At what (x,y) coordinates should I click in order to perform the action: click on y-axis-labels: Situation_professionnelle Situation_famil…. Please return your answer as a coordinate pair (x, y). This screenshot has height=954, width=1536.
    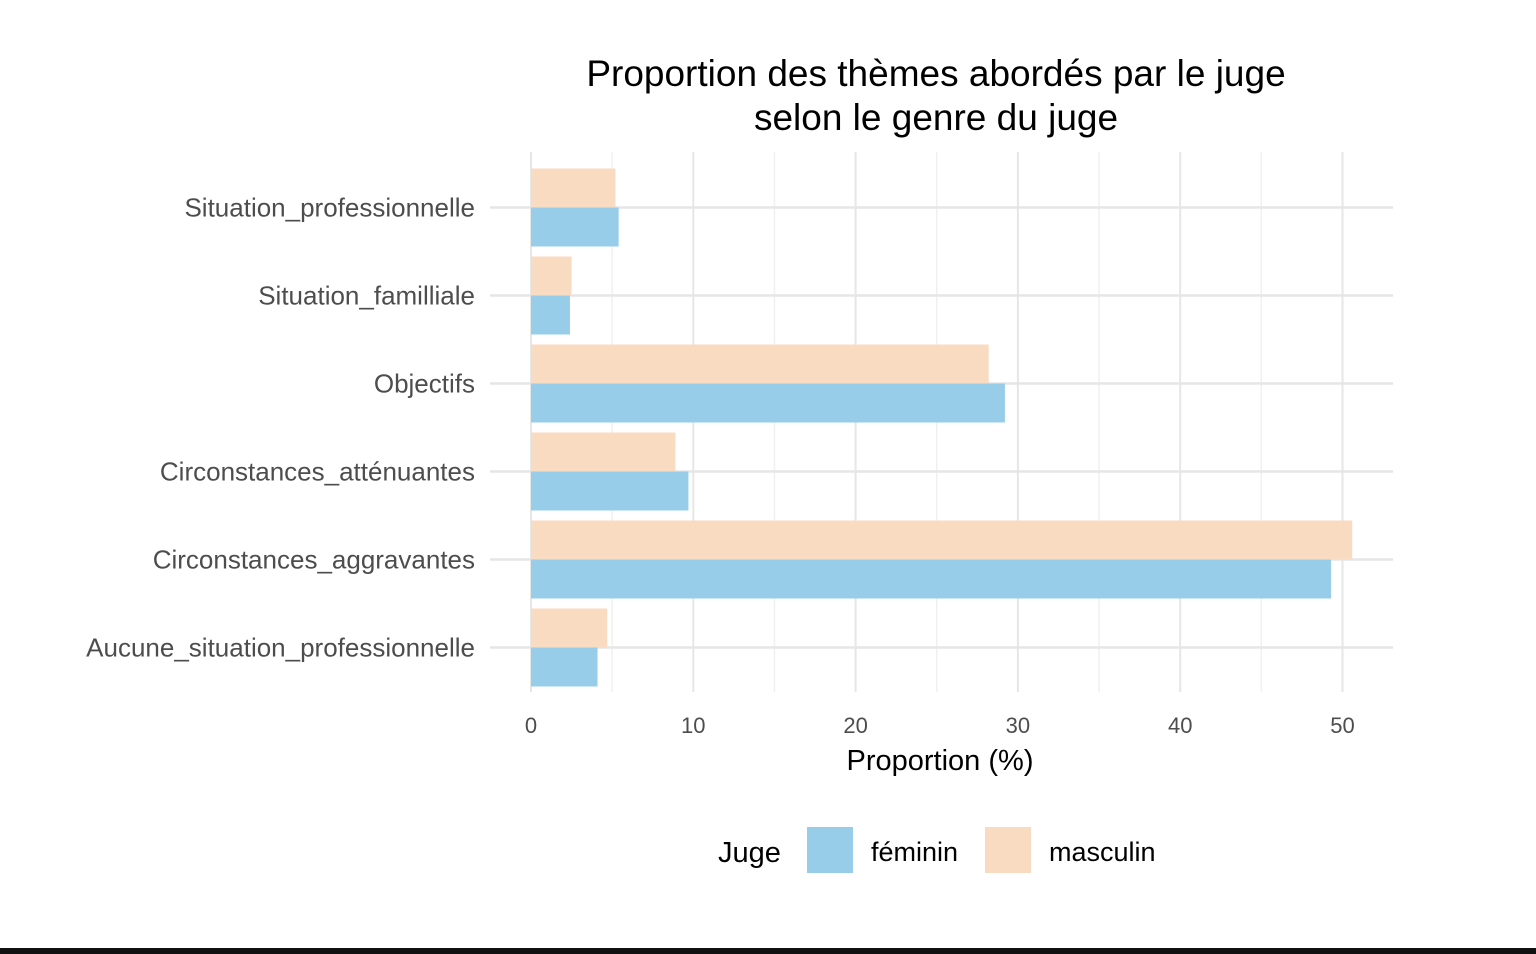
    Looking at the image, I should click on (280, 428).